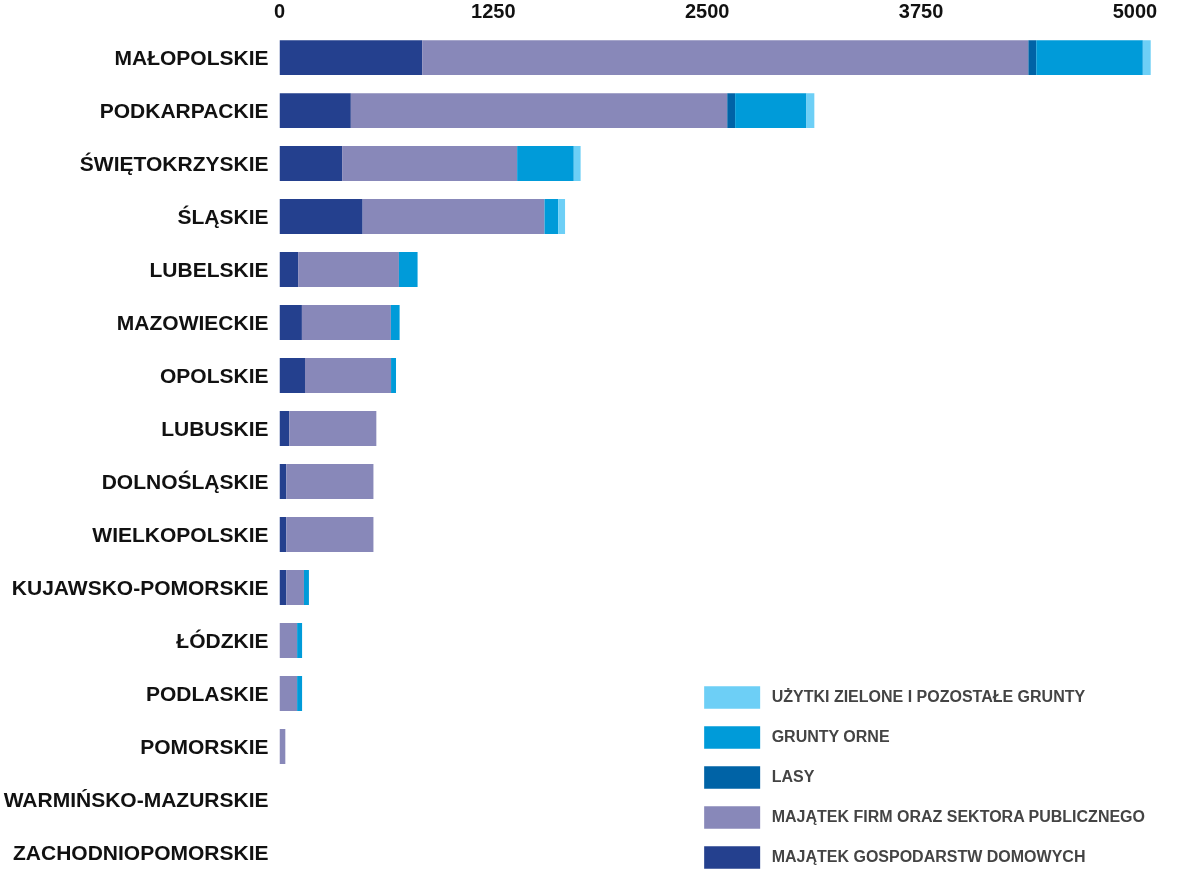 The image size is (1189, 890). What do you see at coordinates (958, 817) in the screenshot?
I see `legend-label: MAJĄTEK FIRM ORAZ SEKTORA PUBLICZNEGO` at bounding box center [958, 817].